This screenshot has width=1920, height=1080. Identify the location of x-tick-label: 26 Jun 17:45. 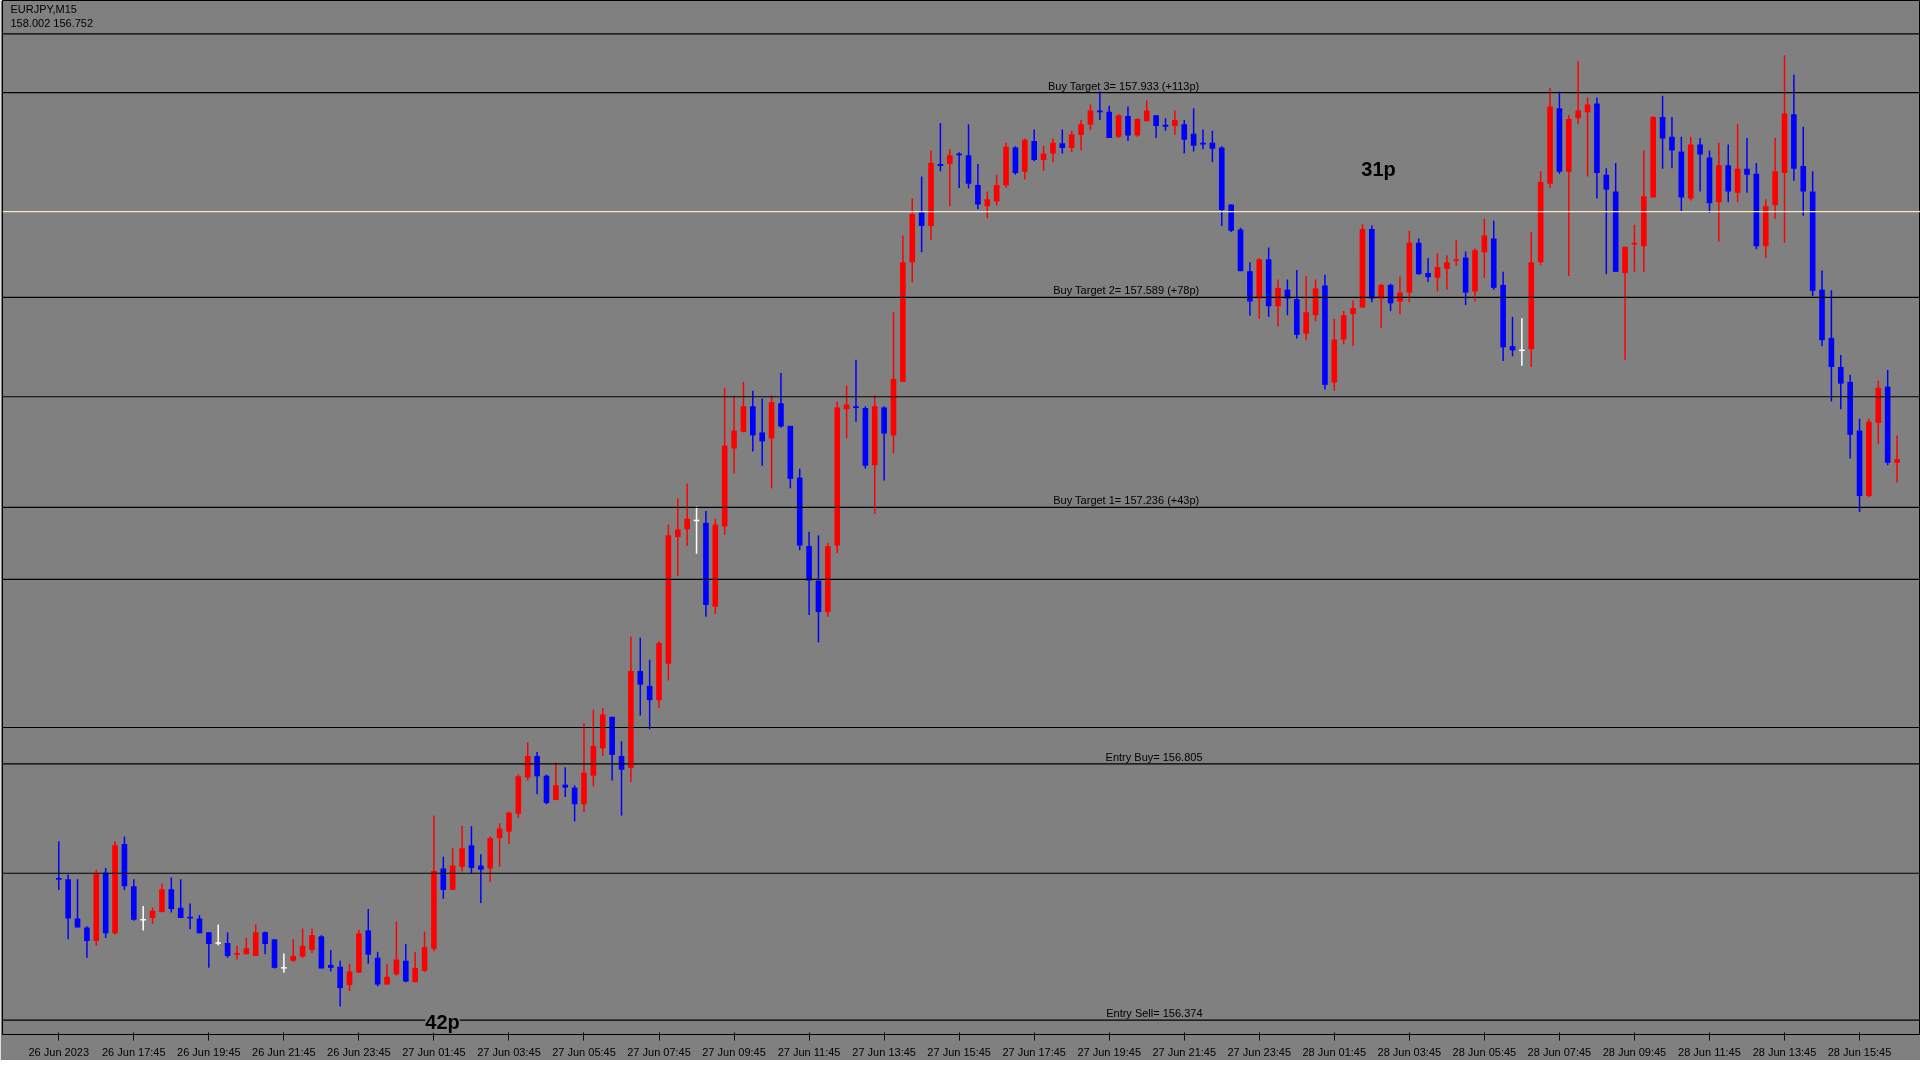
(134, 1051).